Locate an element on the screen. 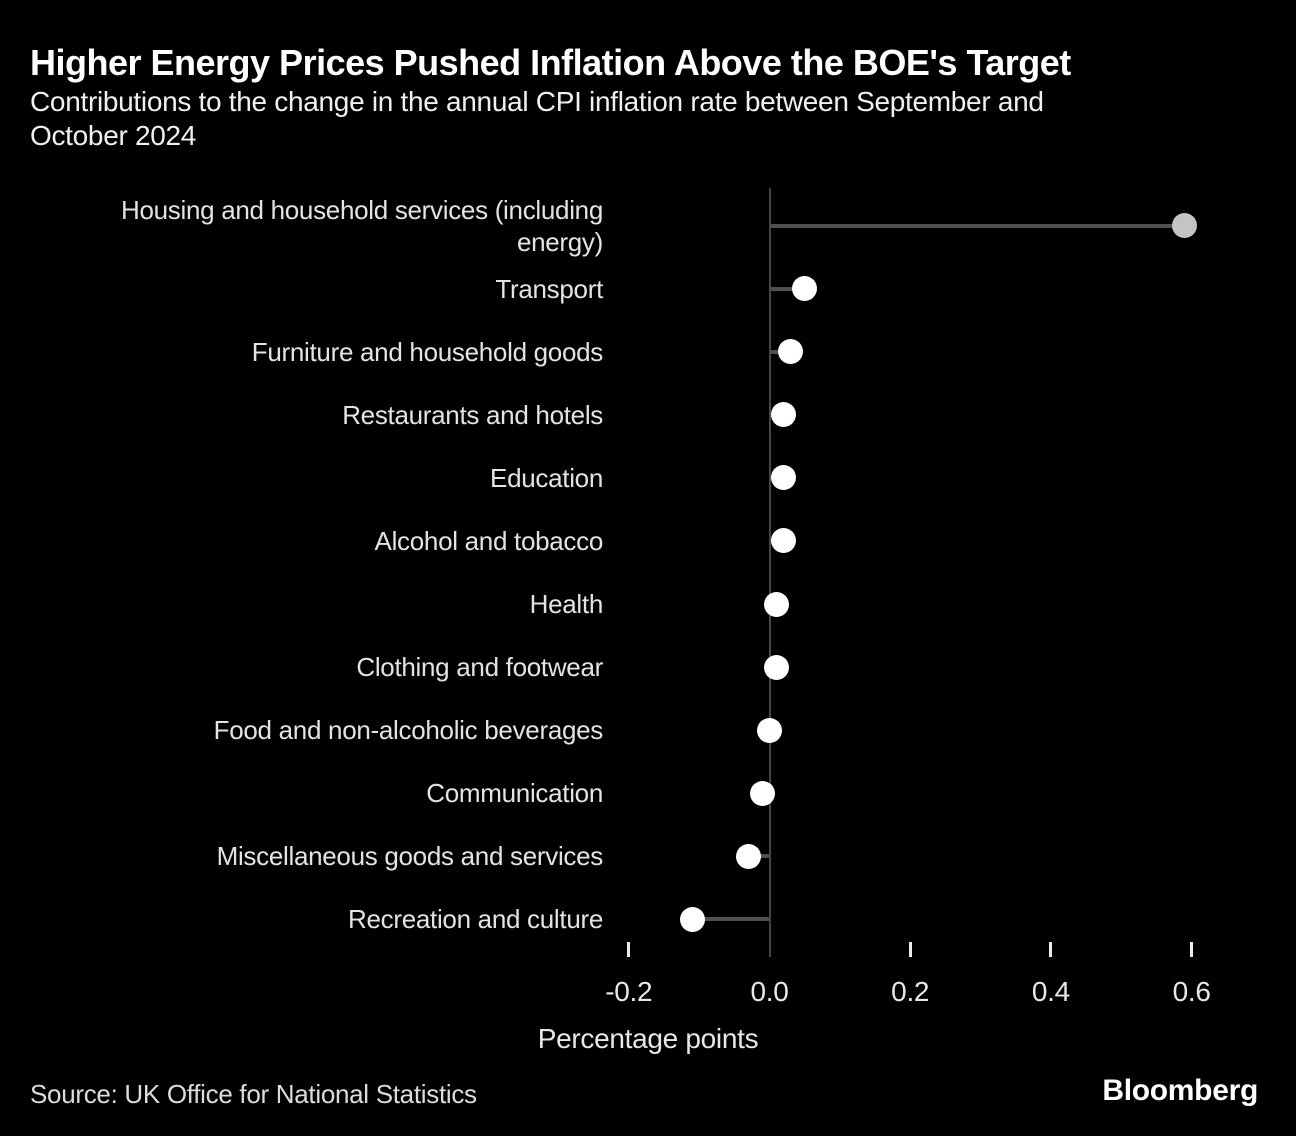 The height and width of the screenshot is (1136, 1296). axis-tick-label: 0.0 is located at coordinates (769, 991).